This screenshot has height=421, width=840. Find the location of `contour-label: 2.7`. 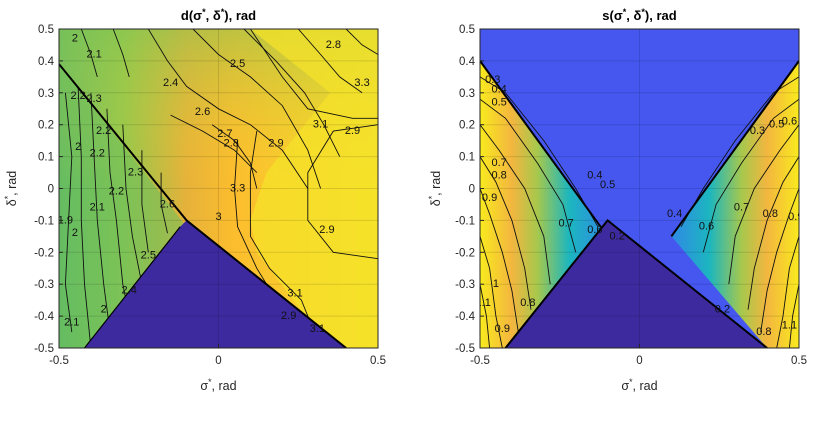

contour-label: 2.7 is located at coordinates (224, 134).